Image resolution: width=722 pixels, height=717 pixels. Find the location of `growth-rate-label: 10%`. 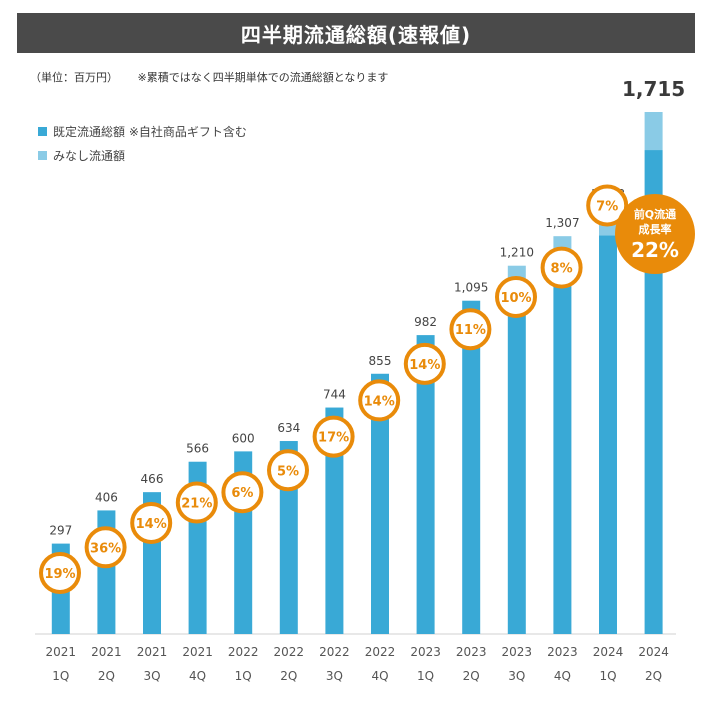

growth-rate-label: 10% is located at coordinates (515, 298).